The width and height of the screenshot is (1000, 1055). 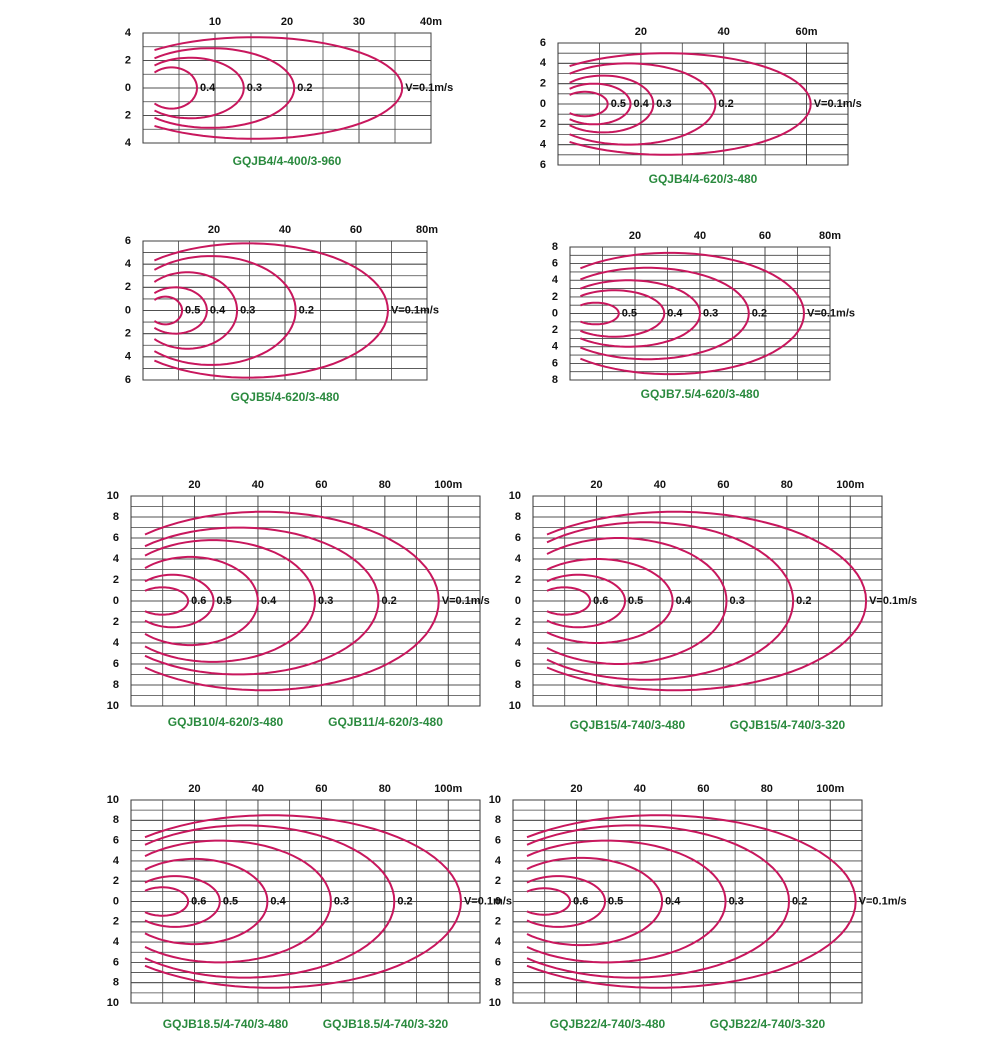 I want to click on x-tick-label: 40m, so click(x=431, y=22).